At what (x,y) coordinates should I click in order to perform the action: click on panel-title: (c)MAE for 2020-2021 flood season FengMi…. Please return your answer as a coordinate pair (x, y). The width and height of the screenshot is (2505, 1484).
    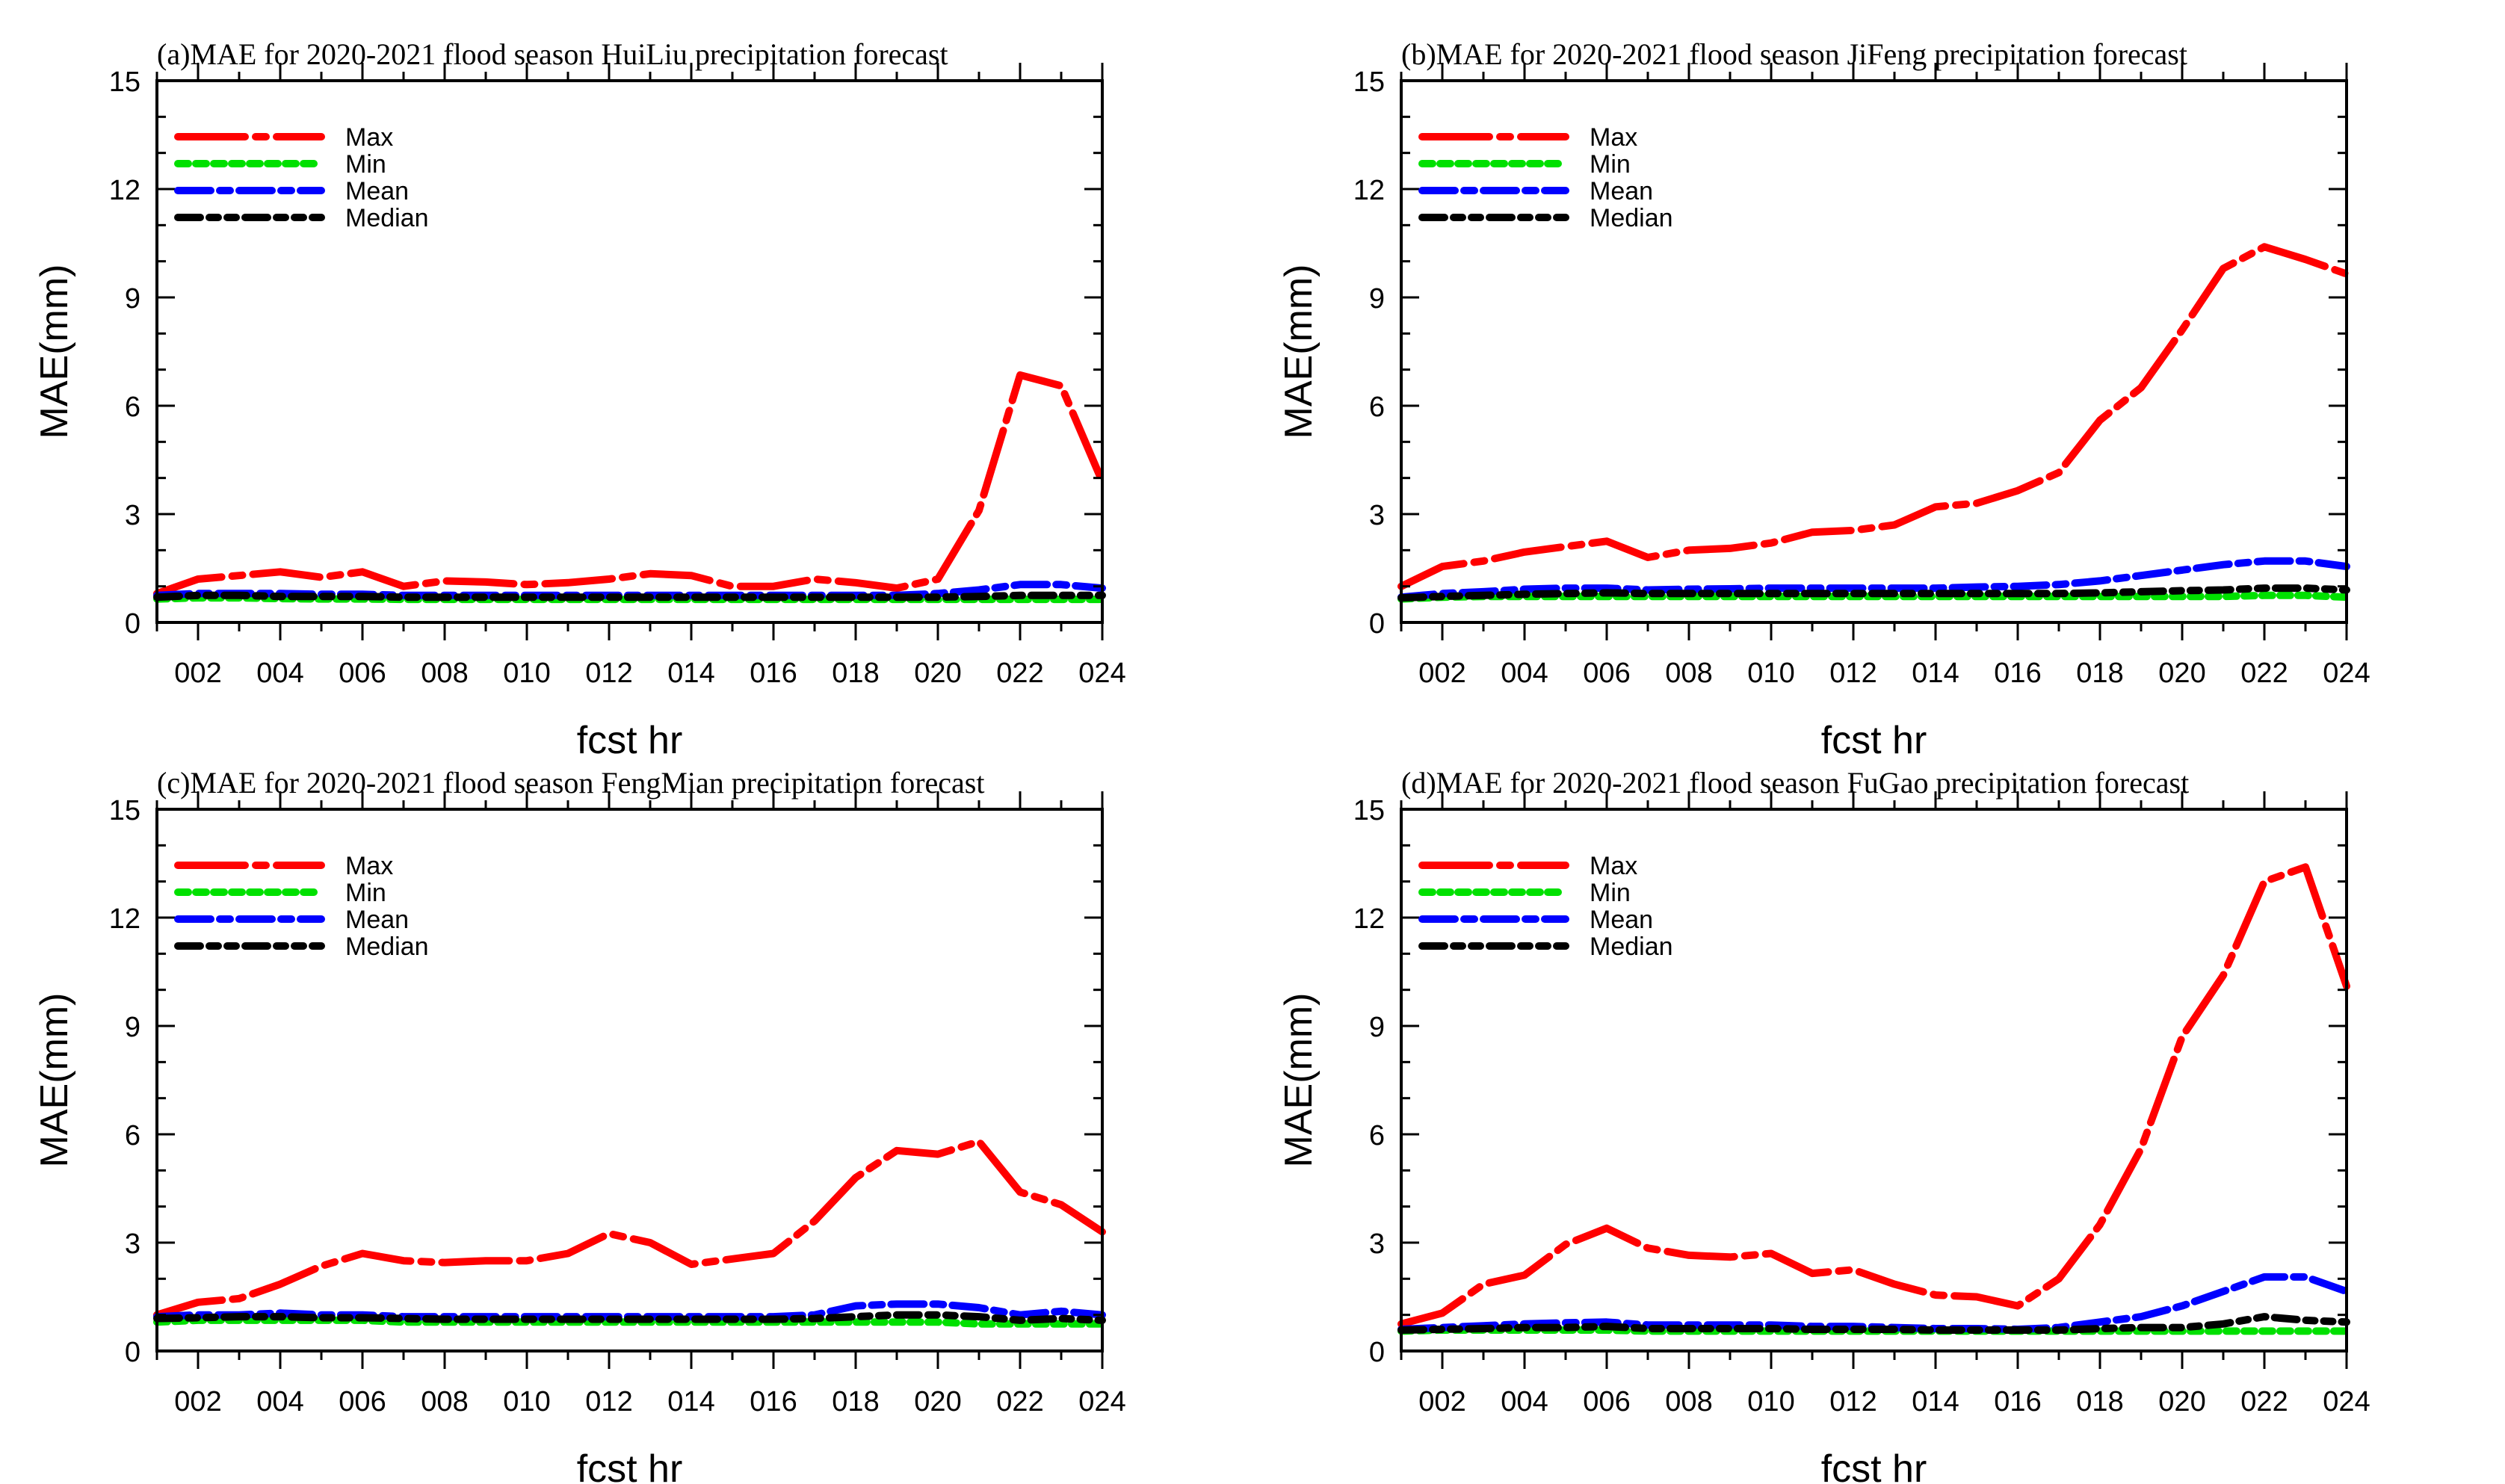
    Looking at the image, I should click on (570, 783).